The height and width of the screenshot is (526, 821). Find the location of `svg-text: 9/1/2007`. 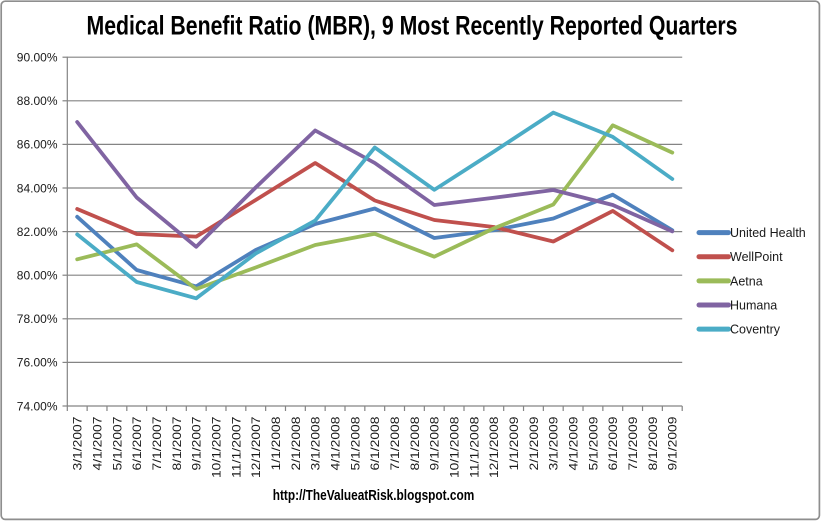

svg-text: 9/1/2007 is located at coordinates (197, 443).